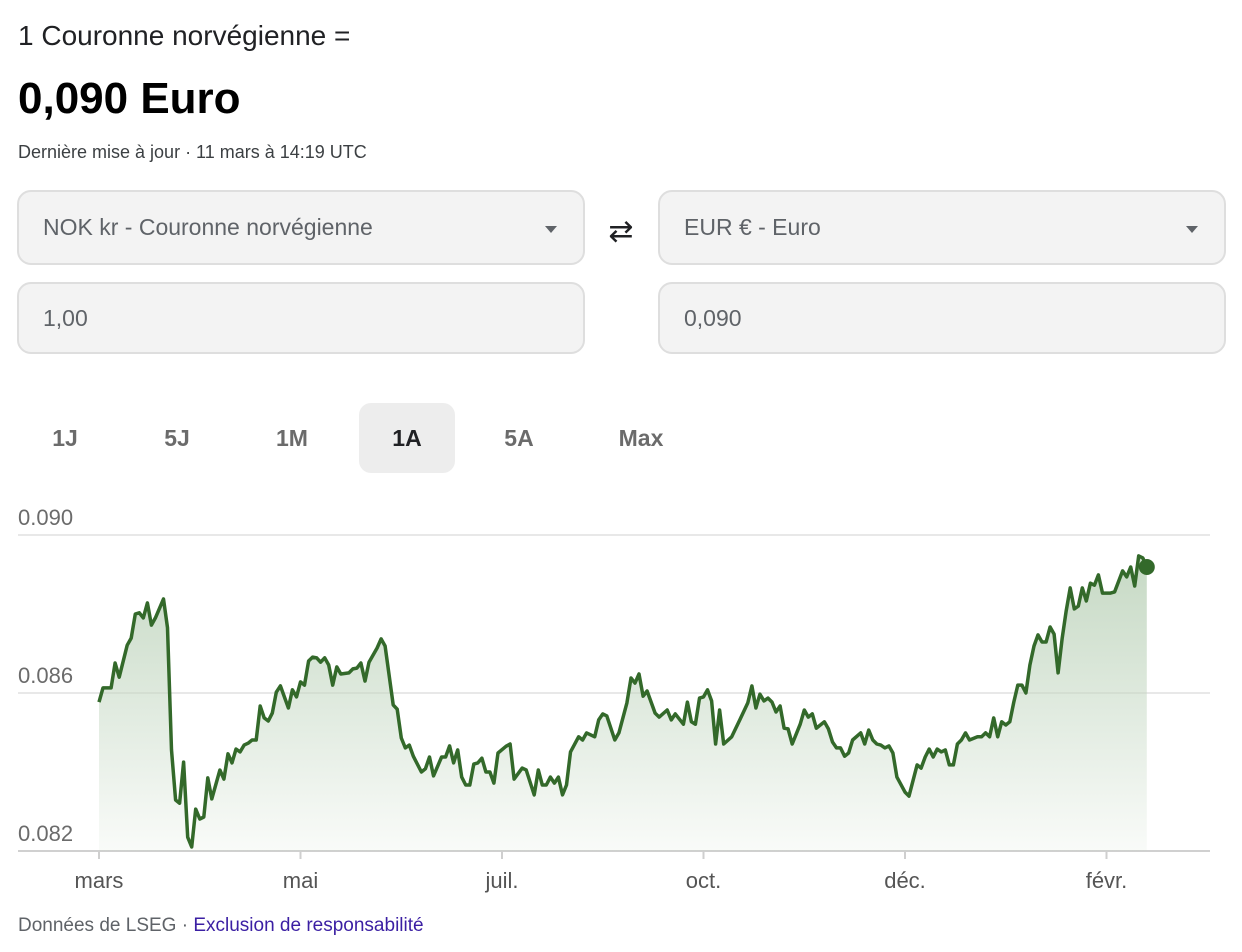 The width and height of the screenshot is (1242, 952). I want to click on from-currency-select: NOK kr - Couronne norvégienne, so click(301, 227).